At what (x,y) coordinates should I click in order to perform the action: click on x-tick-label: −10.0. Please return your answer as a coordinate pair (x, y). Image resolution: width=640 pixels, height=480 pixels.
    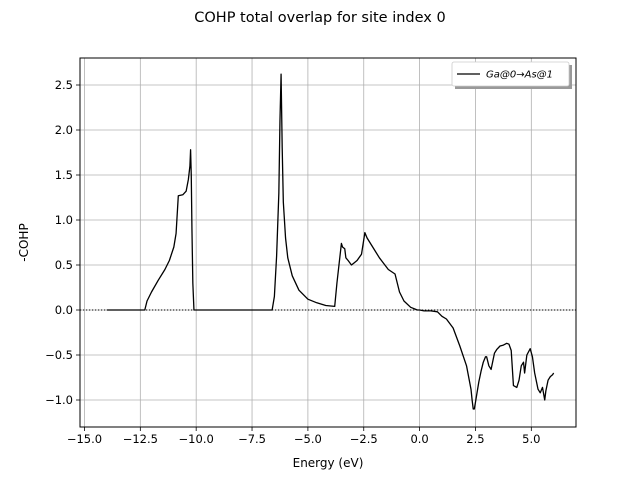
    Looking at the image, I should click on (196, 439).